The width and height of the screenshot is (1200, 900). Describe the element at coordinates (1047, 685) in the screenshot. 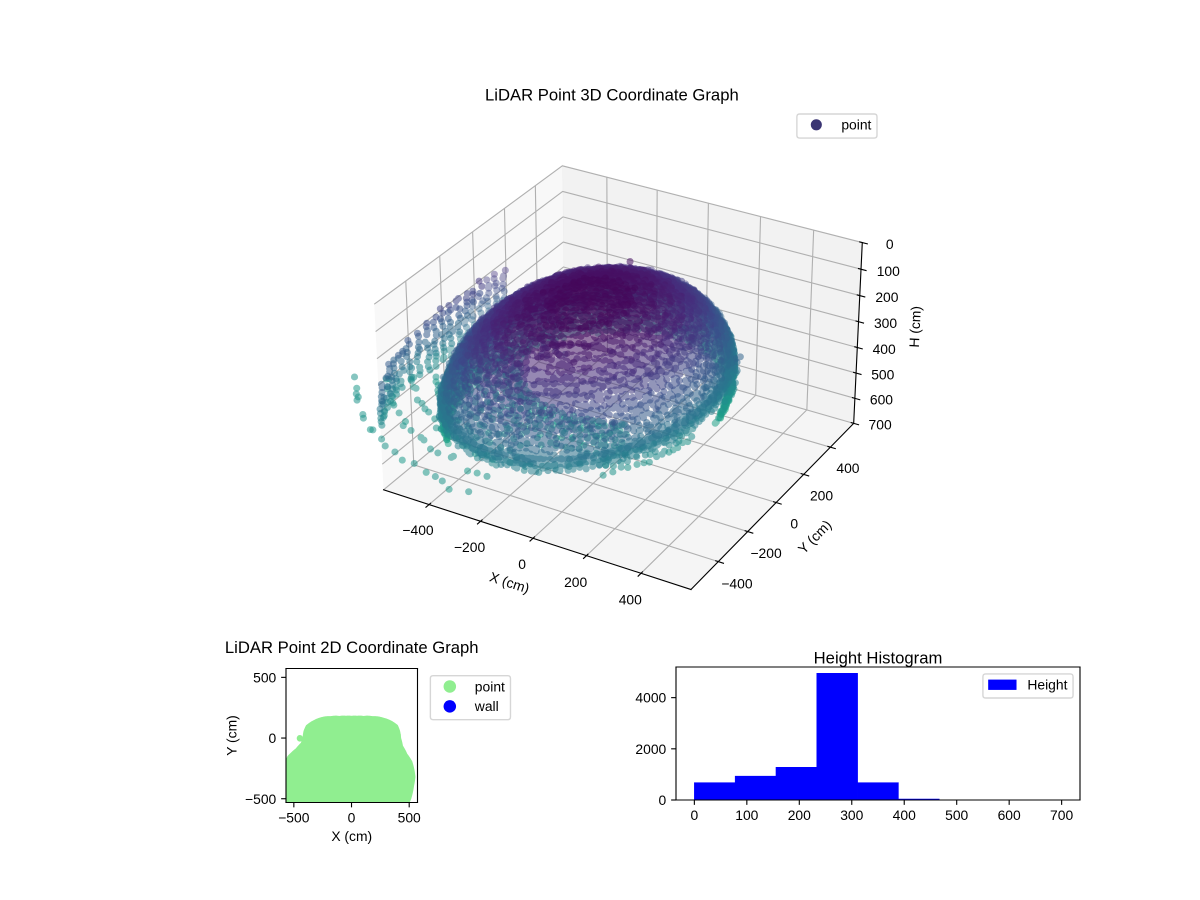

I see `svg-text: Height` at that location.